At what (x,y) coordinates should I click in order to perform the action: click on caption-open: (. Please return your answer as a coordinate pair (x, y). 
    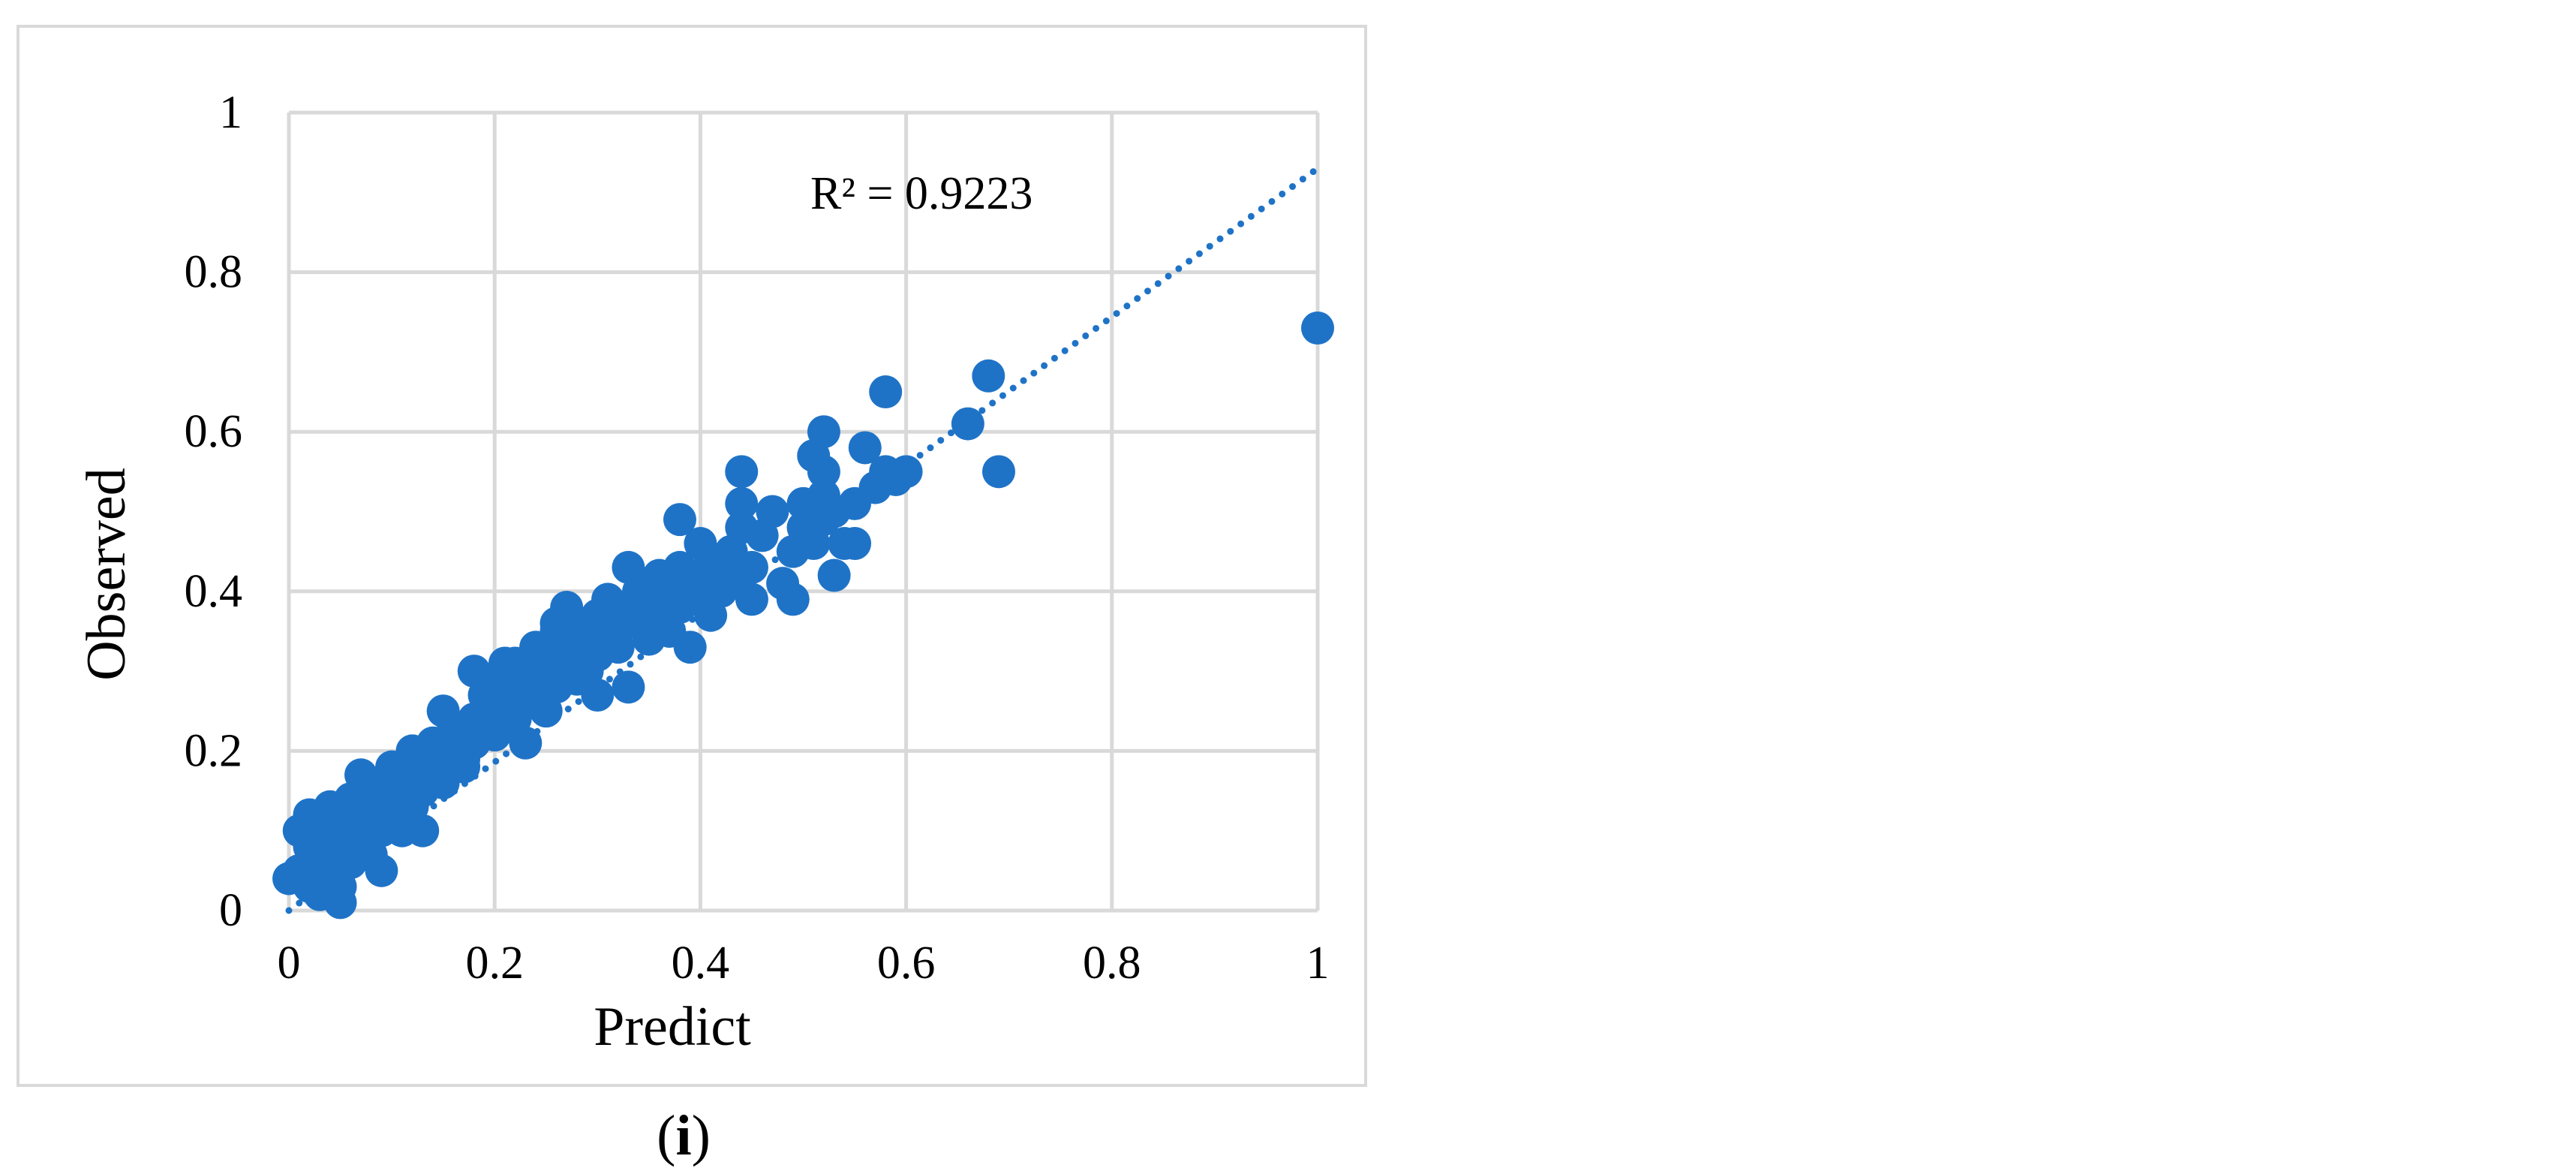
    Looking at the image, I should click on (666, 1135).